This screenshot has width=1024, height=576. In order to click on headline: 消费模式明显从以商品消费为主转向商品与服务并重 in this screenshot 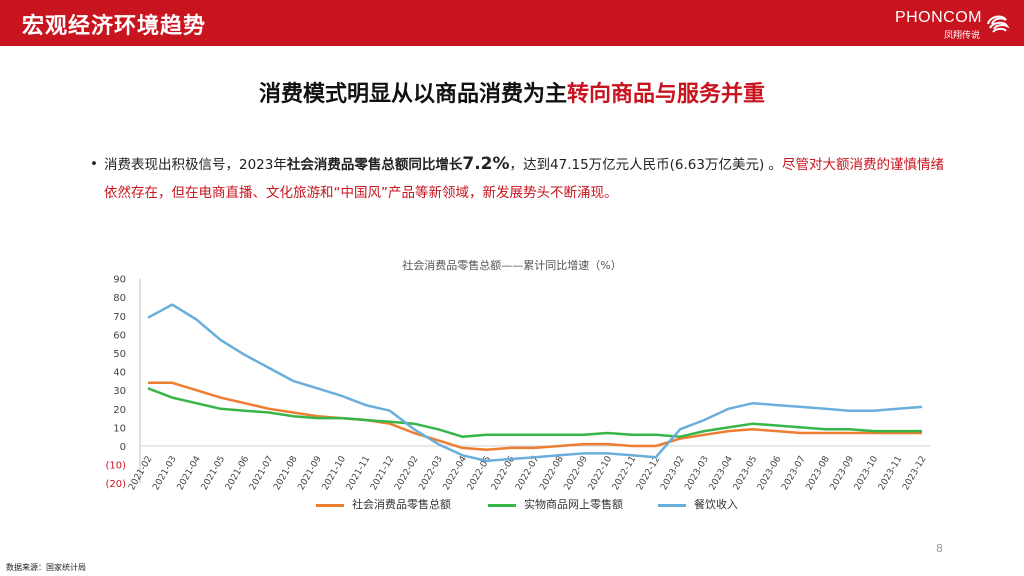, I will do `click(512, 92)`.